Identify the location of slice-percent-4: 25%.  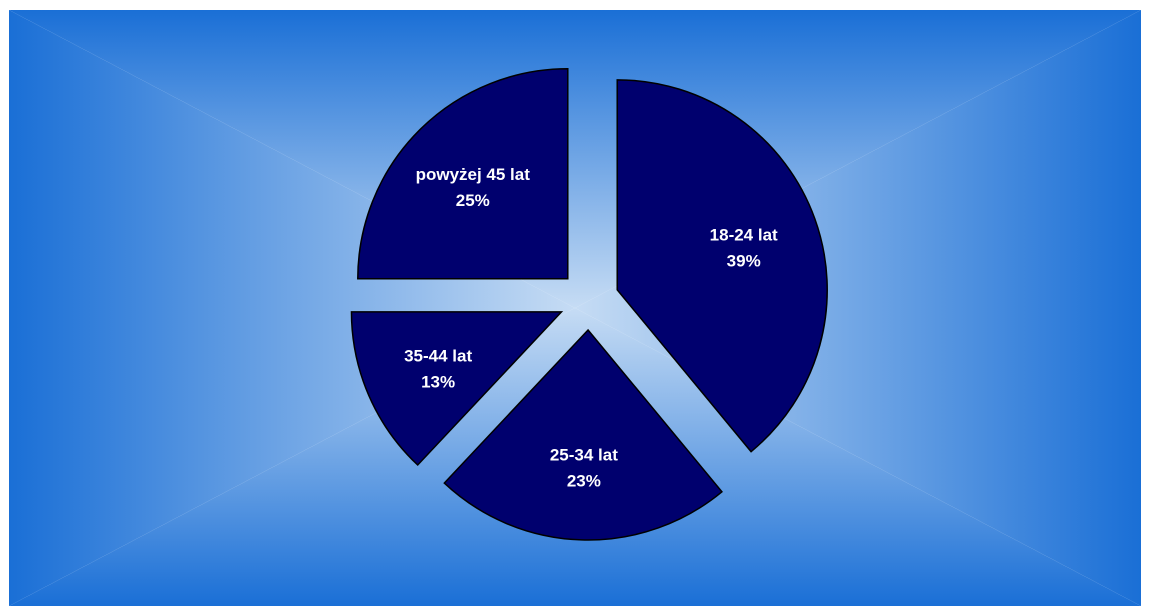
(473, 200).